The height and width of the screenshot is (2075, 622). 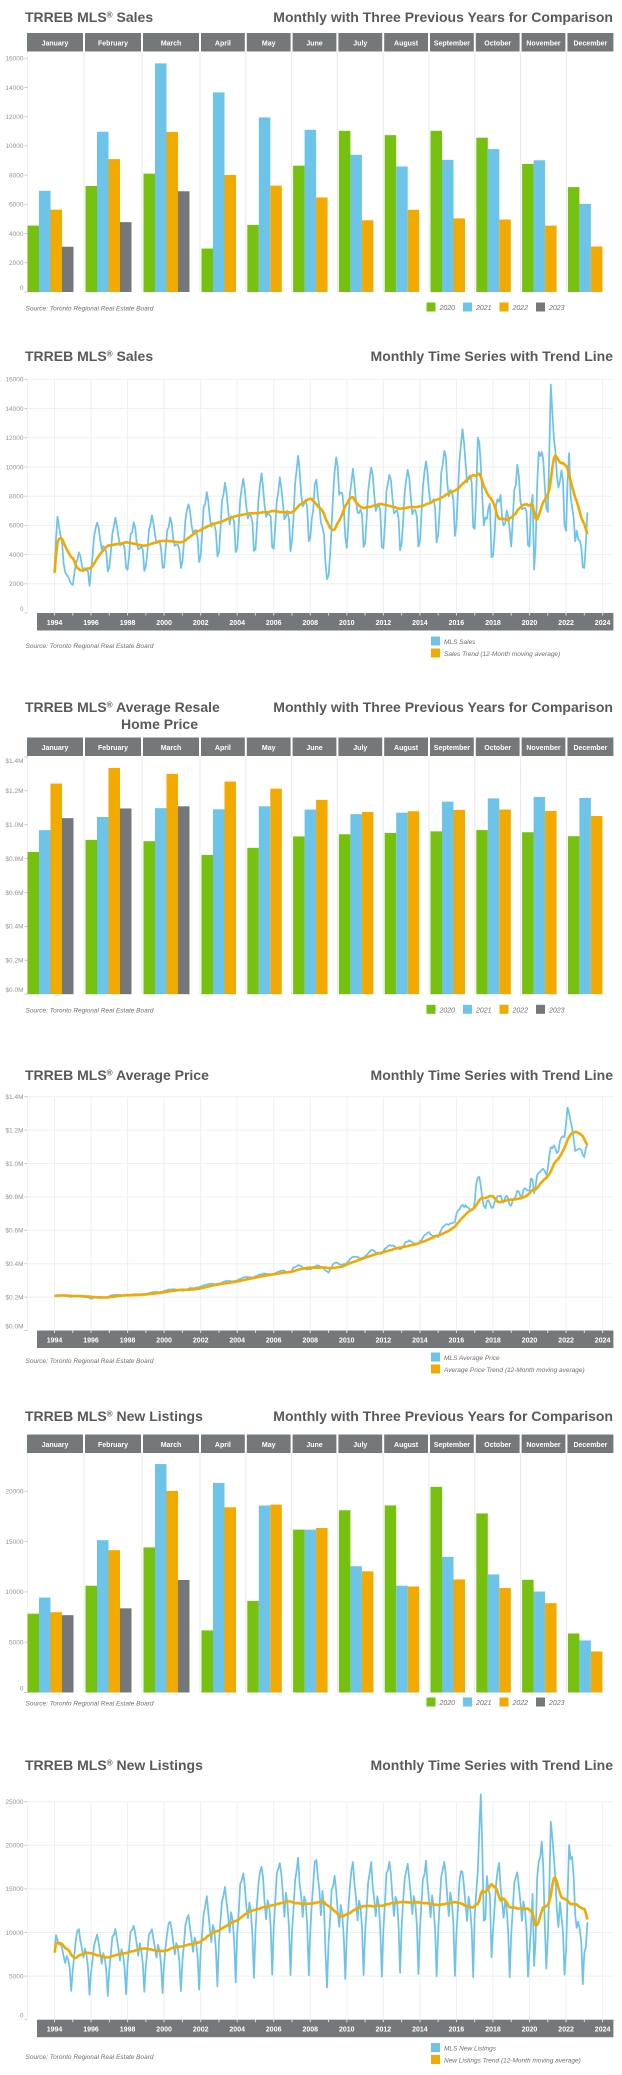 I want to click on svg-text: 14000, so click(x=14, y=409).